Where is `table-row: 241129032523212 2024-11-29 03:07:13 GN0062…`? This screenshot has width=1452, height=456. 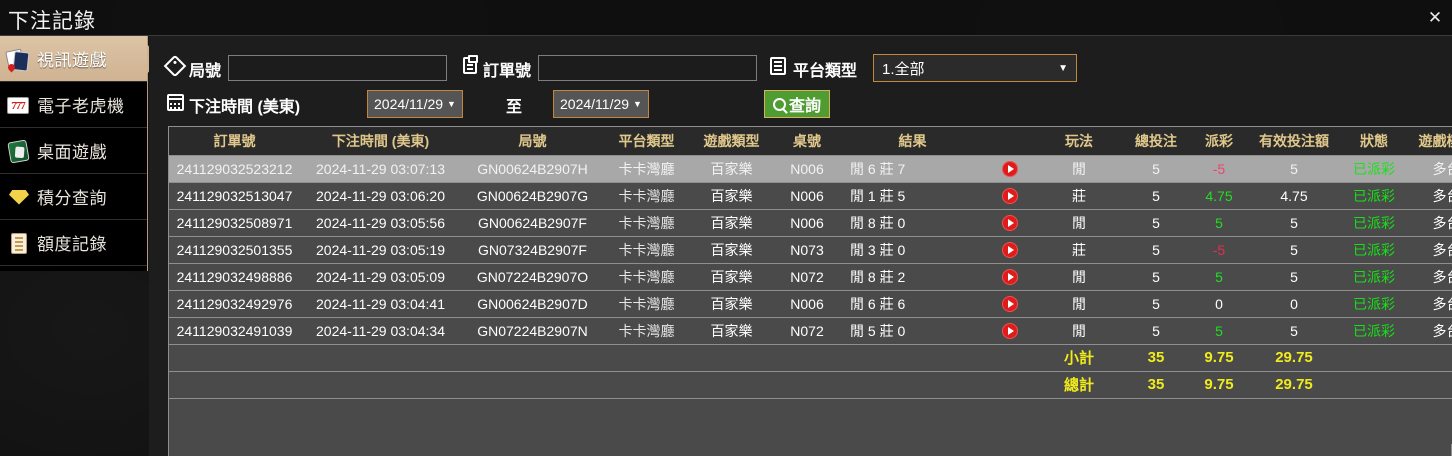
table-row: 241129032523212 2024-11-29 03:07:13 GN0062… is located at coordinates (810, 169).